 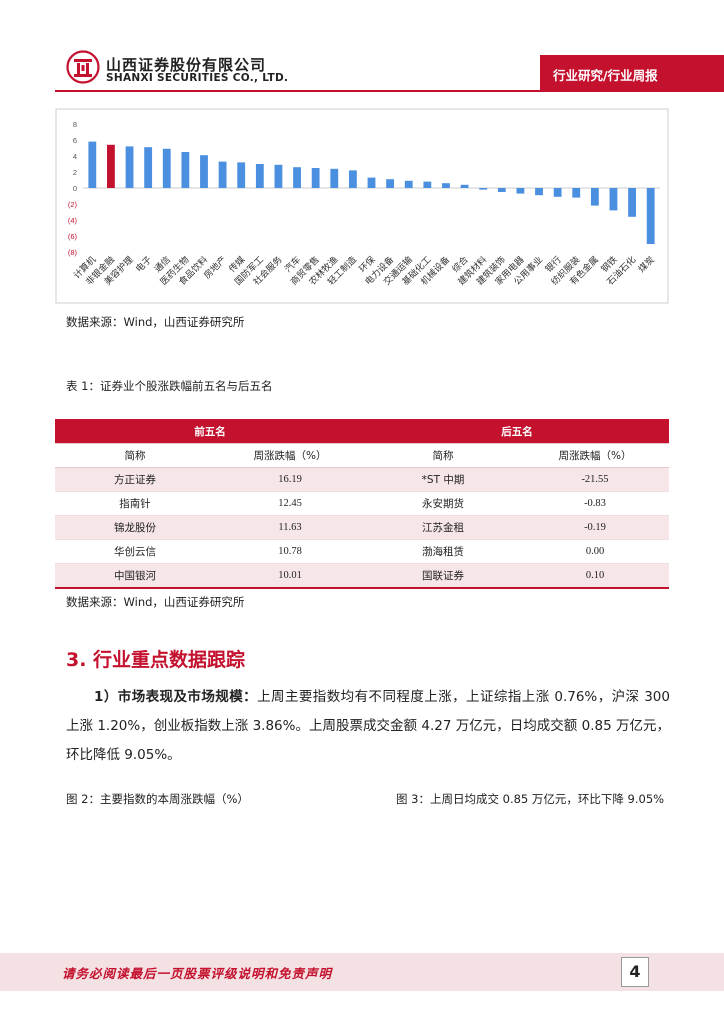 What do you see at coordinates (73, 204) in the screenshot?
I see `y-tick-label: (2)` at bounding box center [73, 204].